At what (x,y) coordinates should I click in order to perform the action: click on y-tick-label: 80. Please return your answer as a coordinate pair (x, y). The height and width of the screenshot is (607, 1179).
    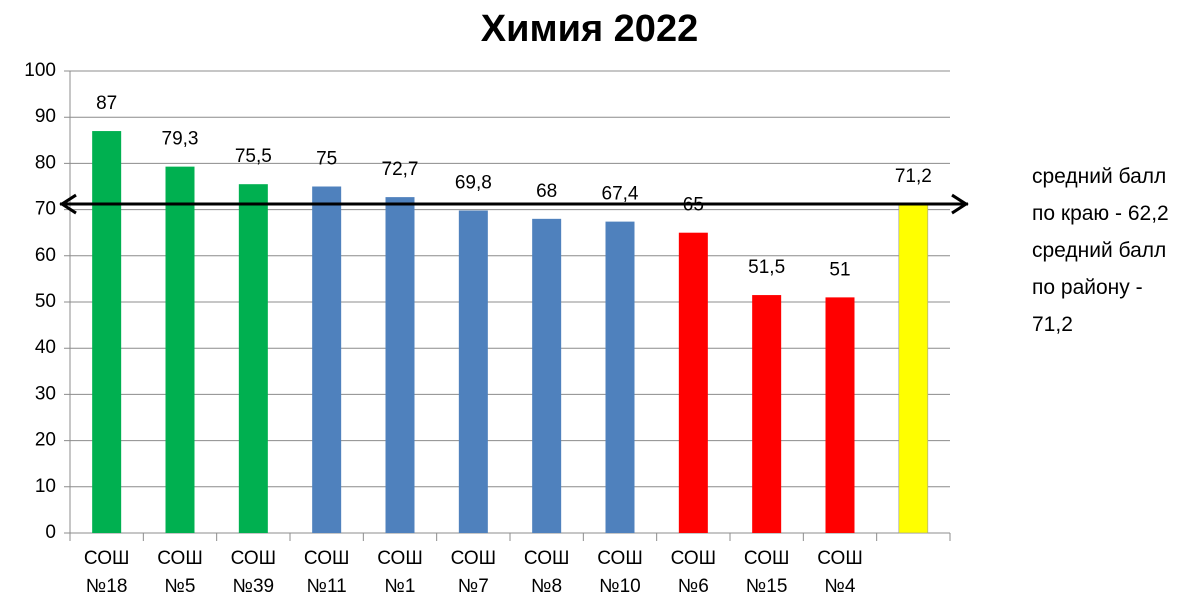
    Looking at the image, I should click on (45, 162).